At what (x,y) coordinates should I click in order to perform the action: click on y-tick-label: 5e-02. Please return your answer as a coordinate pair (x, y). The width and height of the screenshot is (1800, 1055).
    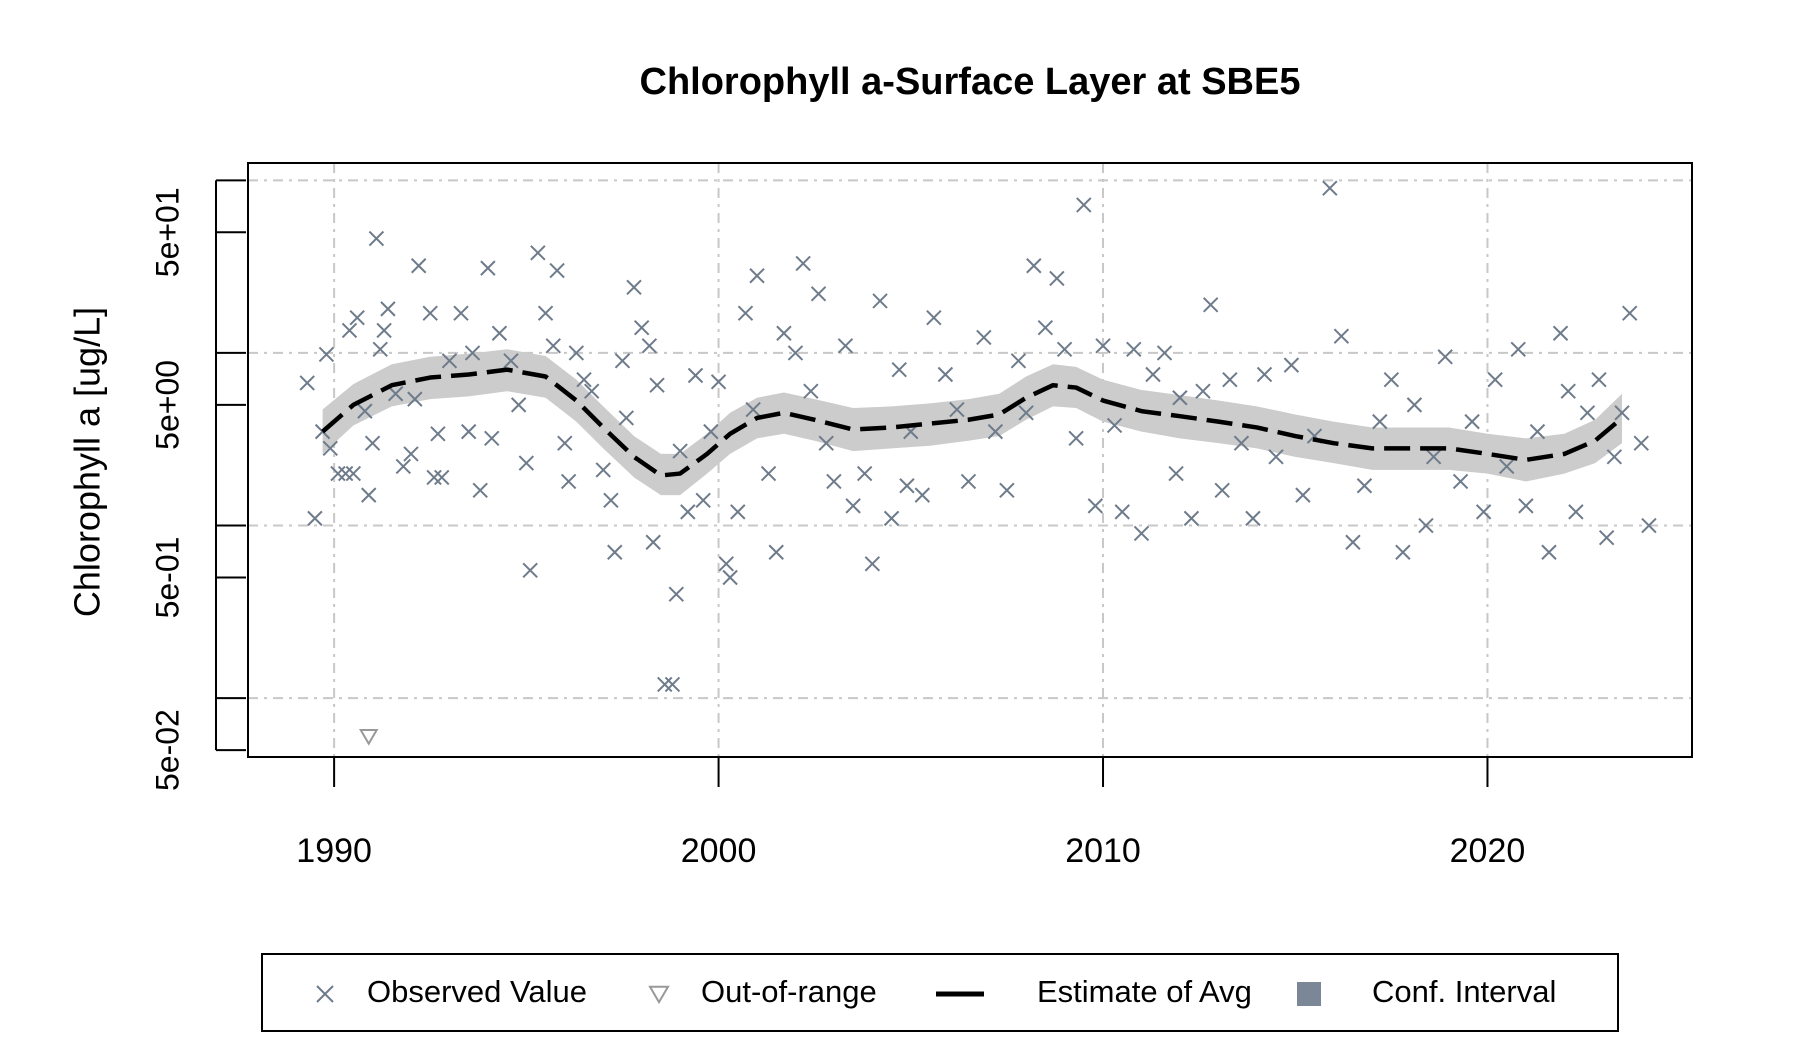
    Looking at the image, I should click on (167, 750).